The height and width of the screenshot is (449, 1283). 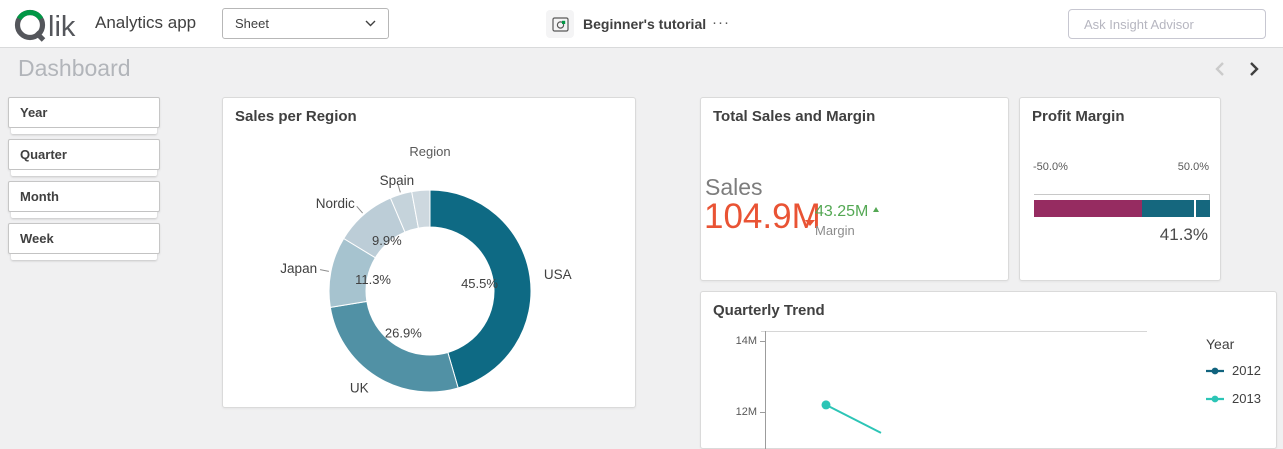 What do you see at coordinates (426, 284) in the screenshot?
I see `donut-chart: 45.5% USA 26.9% UK 11.3% Japan 9.9% Nordic Spain` at bounding box center [426, 284].